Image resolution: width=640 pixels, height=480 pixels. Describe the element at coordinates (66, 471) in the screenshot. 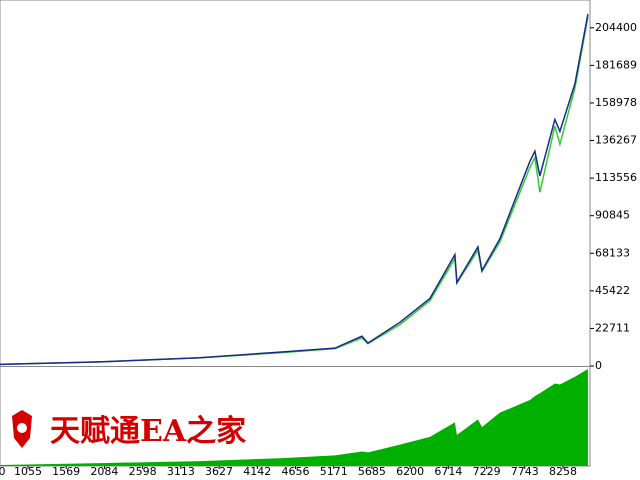

I see `x-tick-label: 1569` at that location.